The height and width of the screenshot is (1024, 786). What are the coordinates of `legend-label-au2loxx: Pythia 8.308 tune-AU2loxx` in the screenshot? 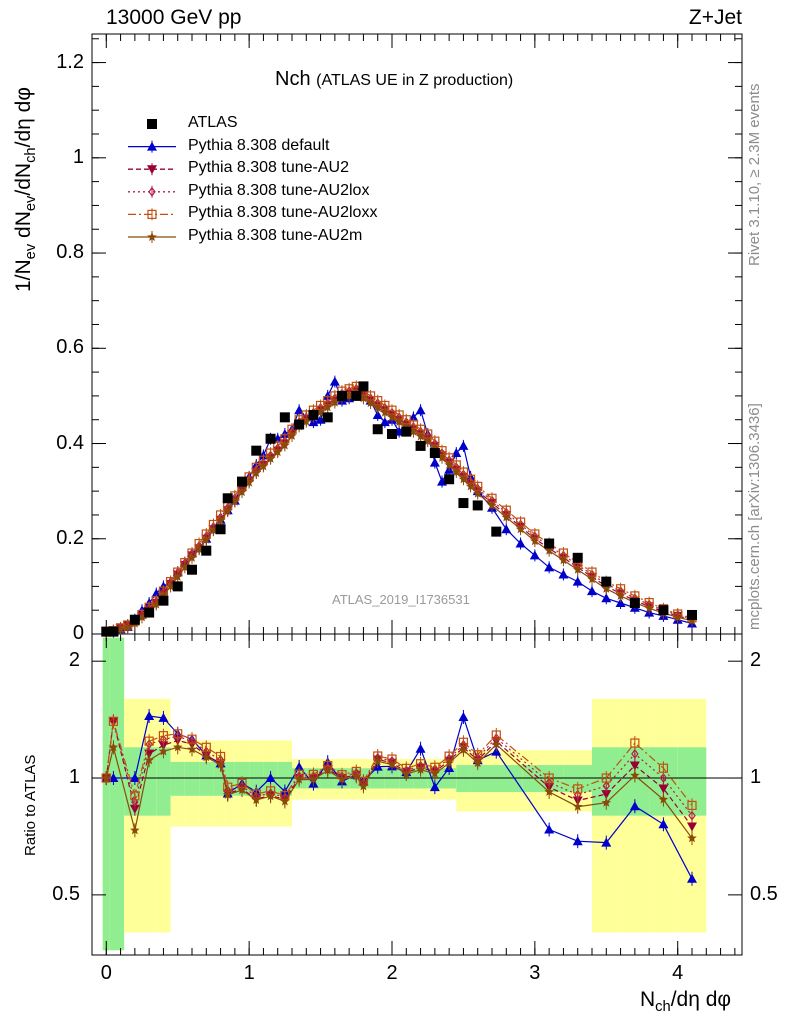 It's located at (283, 213).